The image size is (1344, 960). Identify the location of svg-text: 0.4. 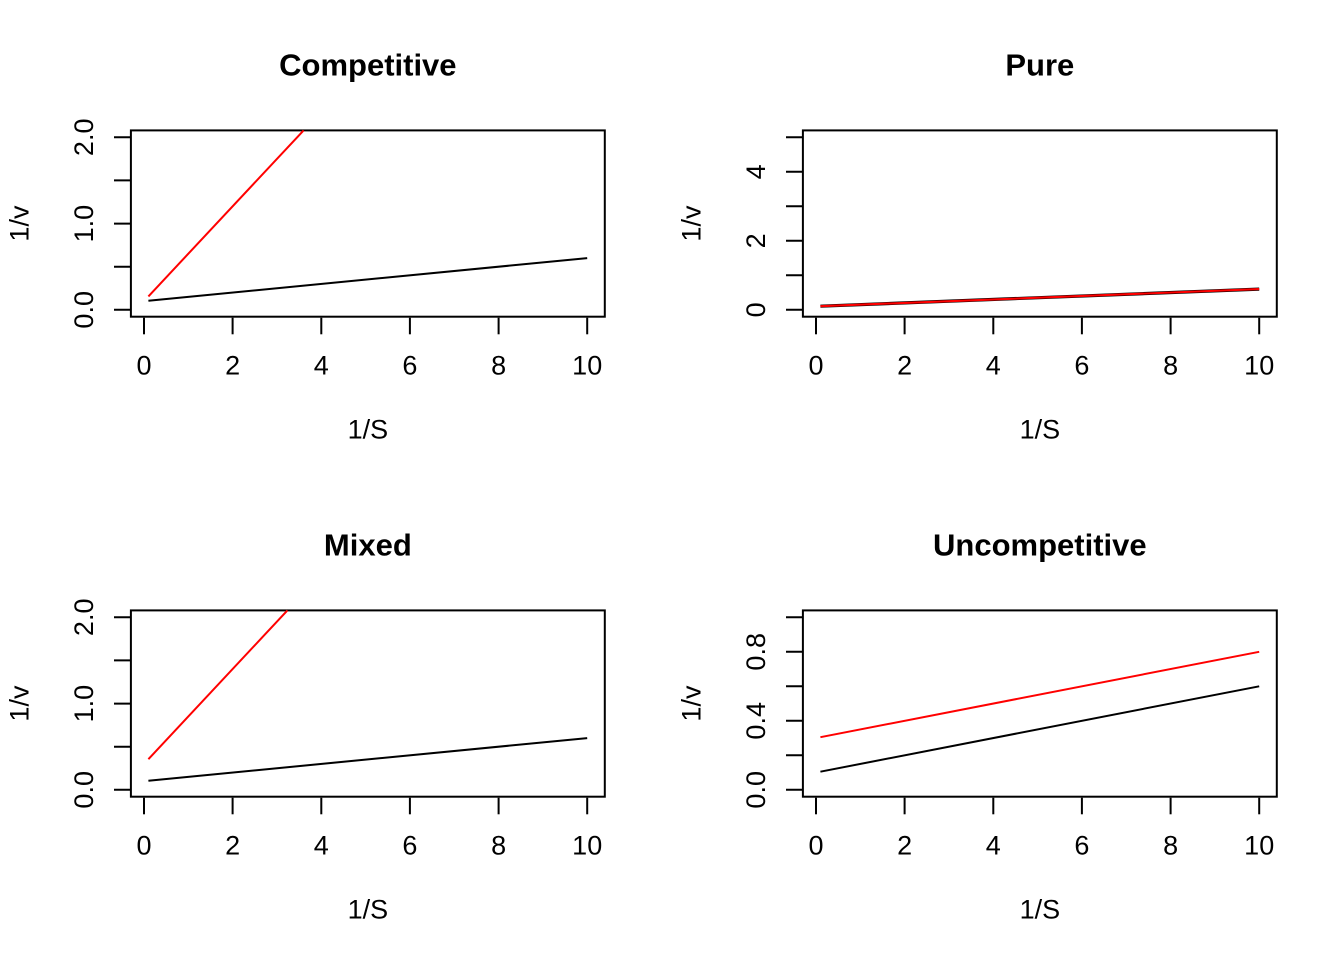
(756, 721).